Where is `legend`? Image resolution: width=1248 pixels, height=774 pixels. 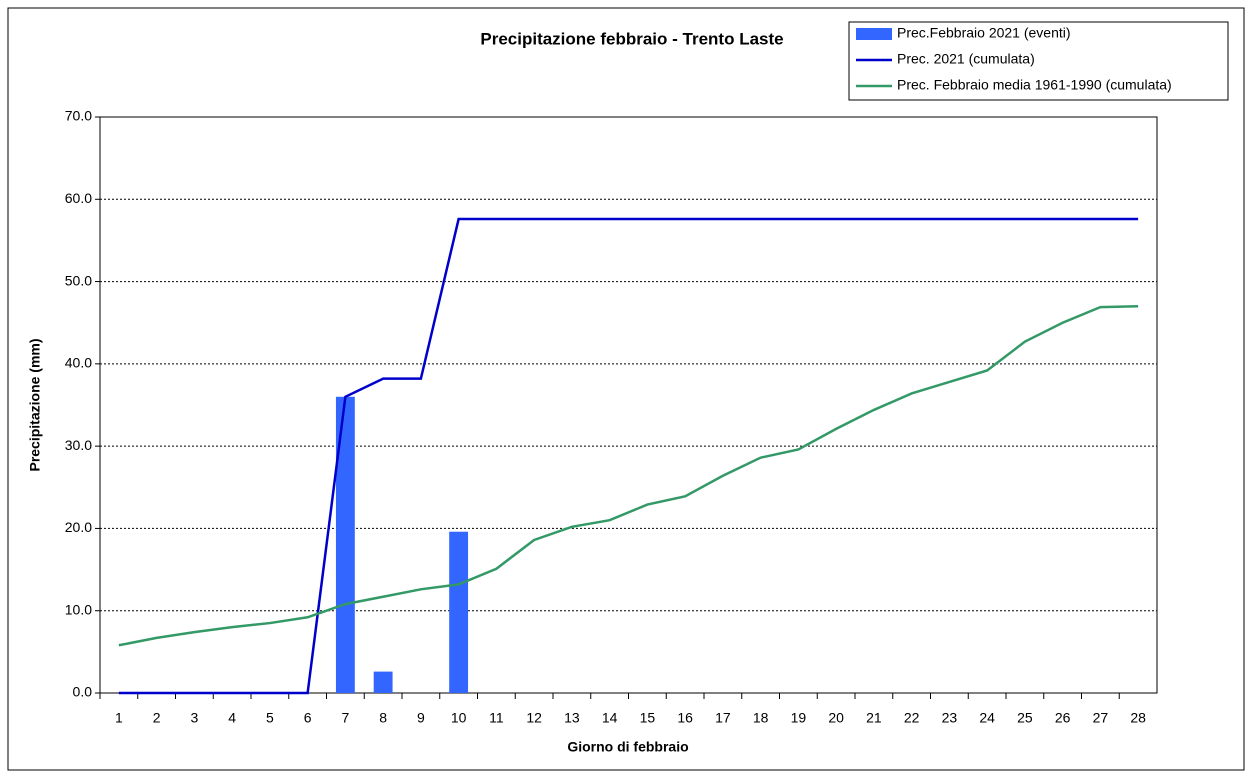 legend is located at coordinates (1038, 61).